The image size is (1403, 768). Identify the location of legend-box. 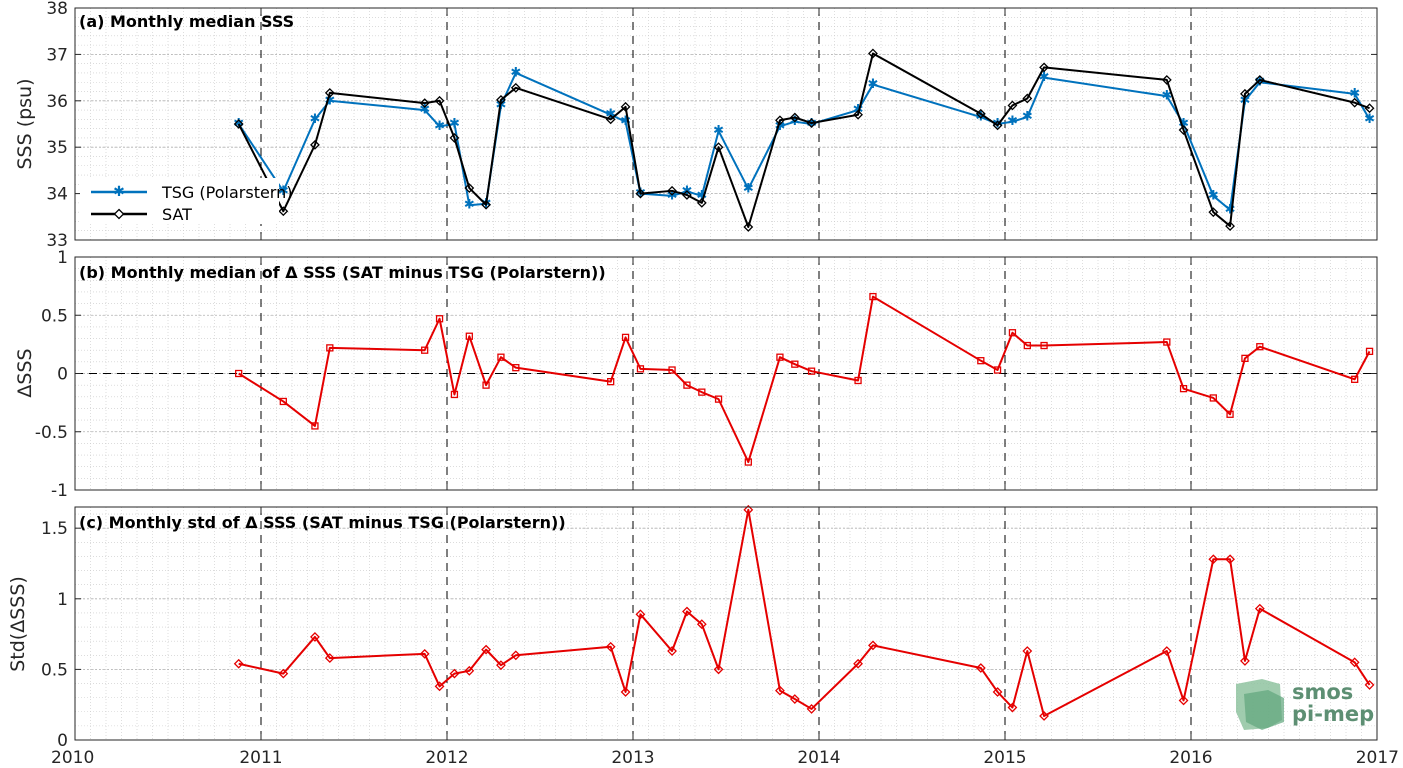
(179, 201).